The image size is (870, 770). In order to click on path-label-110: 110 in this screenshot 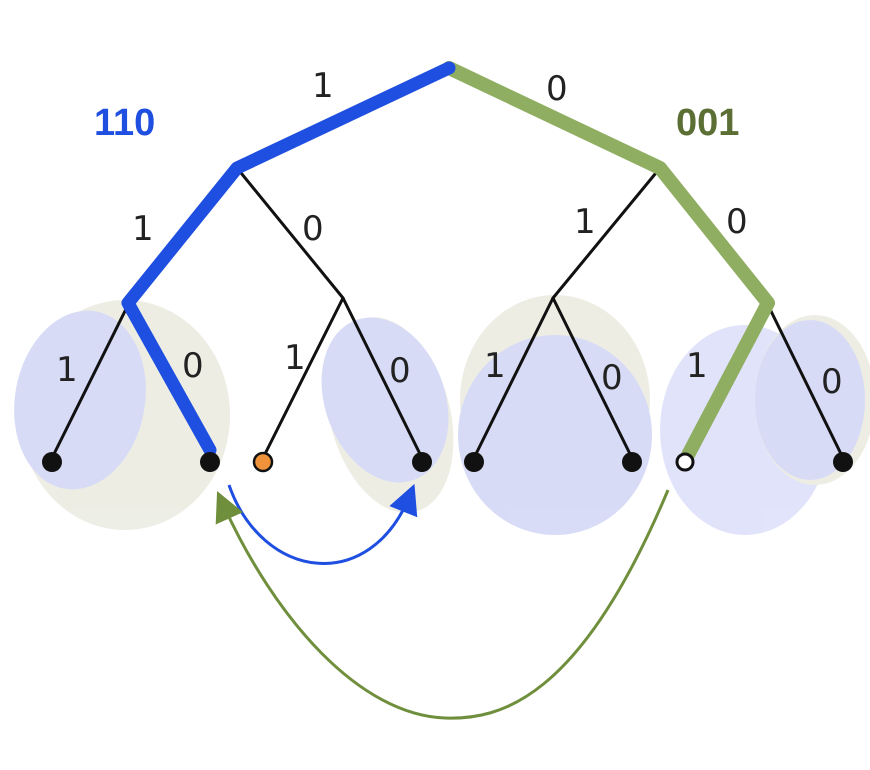, I will do `click(124, 123)`.